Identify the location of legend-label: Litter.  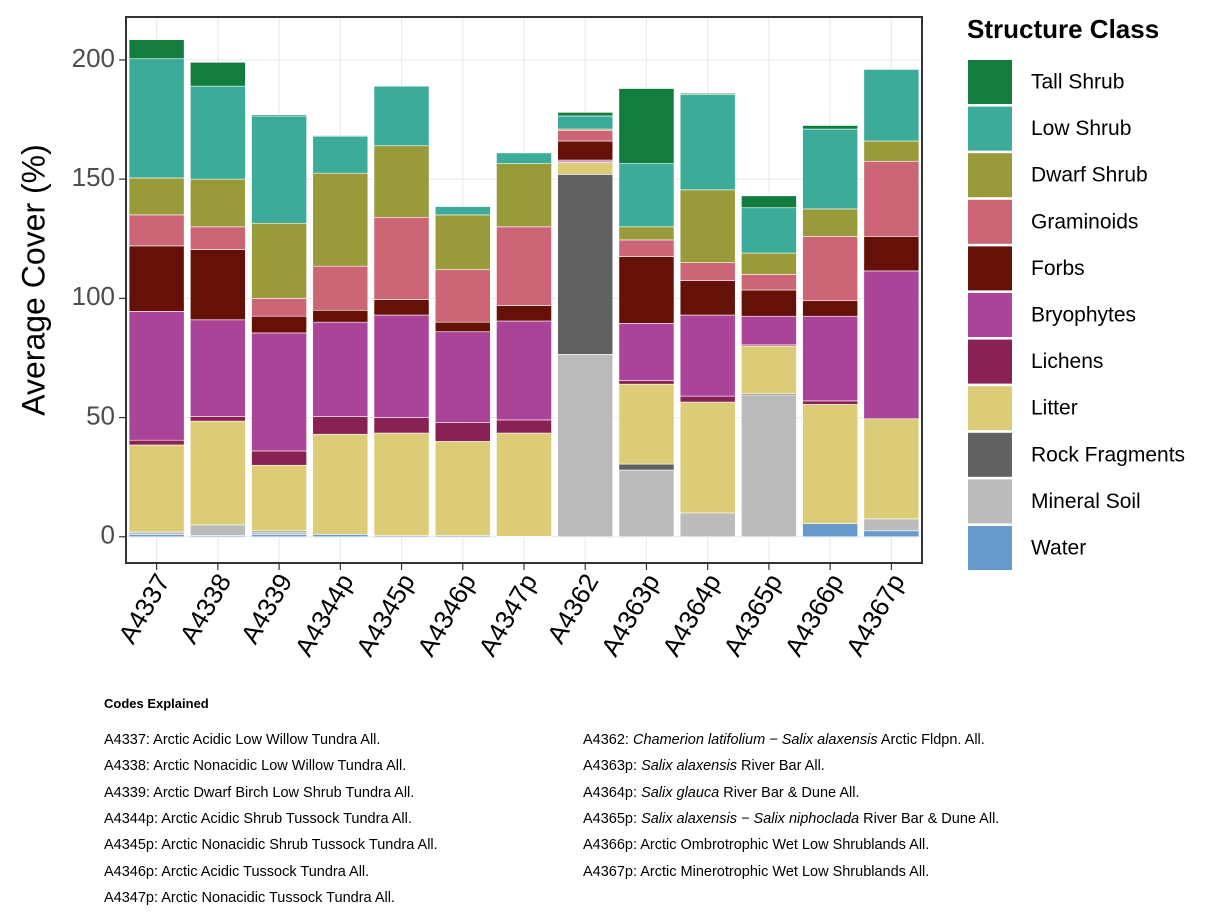
(1054, 408).